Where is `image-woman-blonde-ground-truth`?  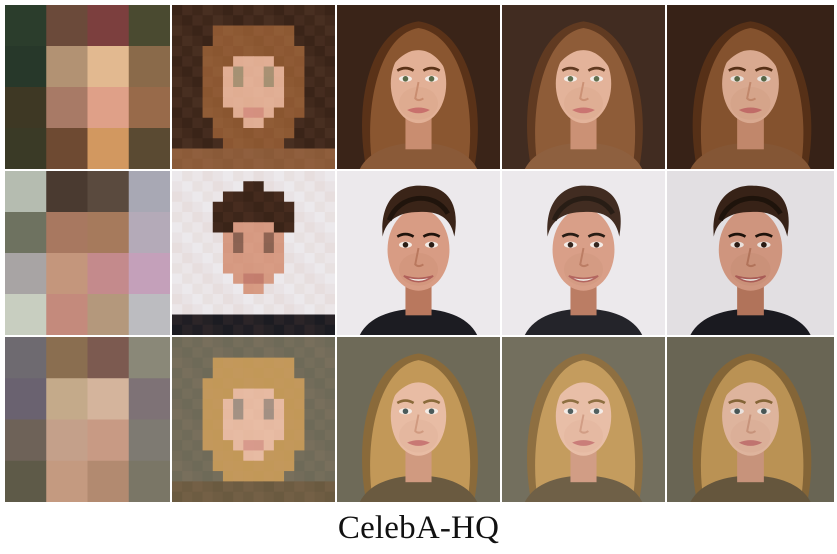
image-woman-blonde-ground-truth is located at coordinates (750, 419).